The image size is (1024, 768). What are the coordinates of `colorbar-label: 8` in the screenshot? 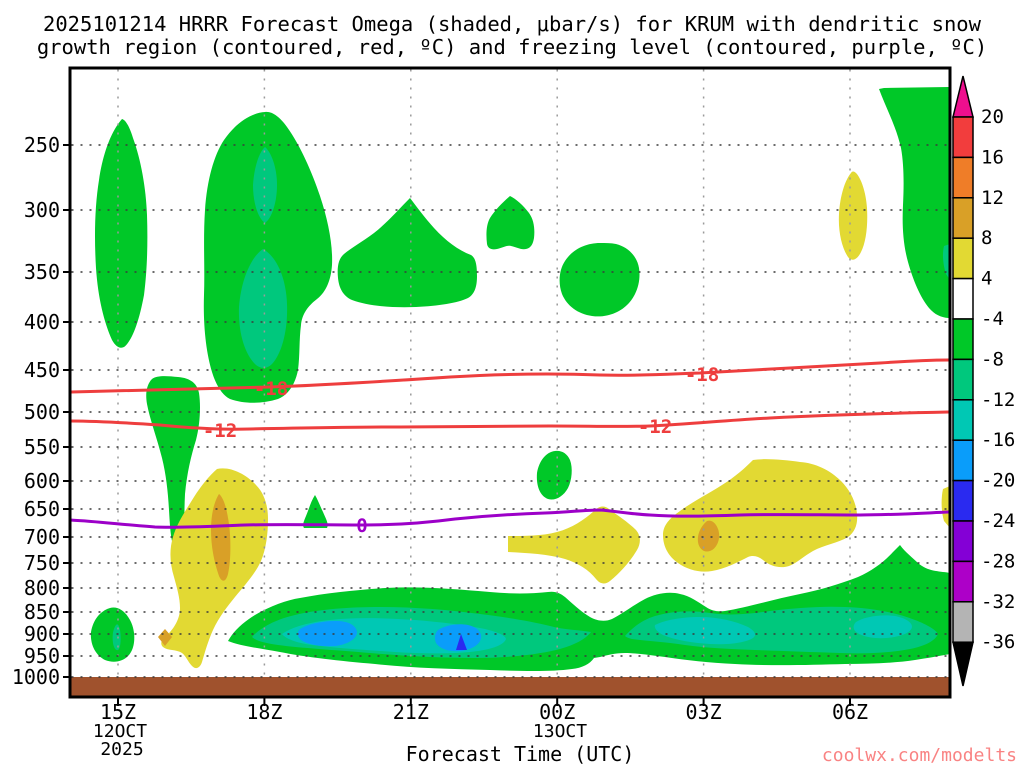 It's located at (986, 238).